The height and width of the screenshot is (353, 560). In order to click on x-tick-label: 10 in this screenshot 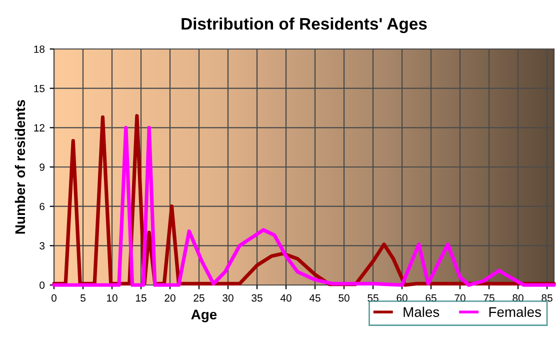, I will do `click(112, 298)`.